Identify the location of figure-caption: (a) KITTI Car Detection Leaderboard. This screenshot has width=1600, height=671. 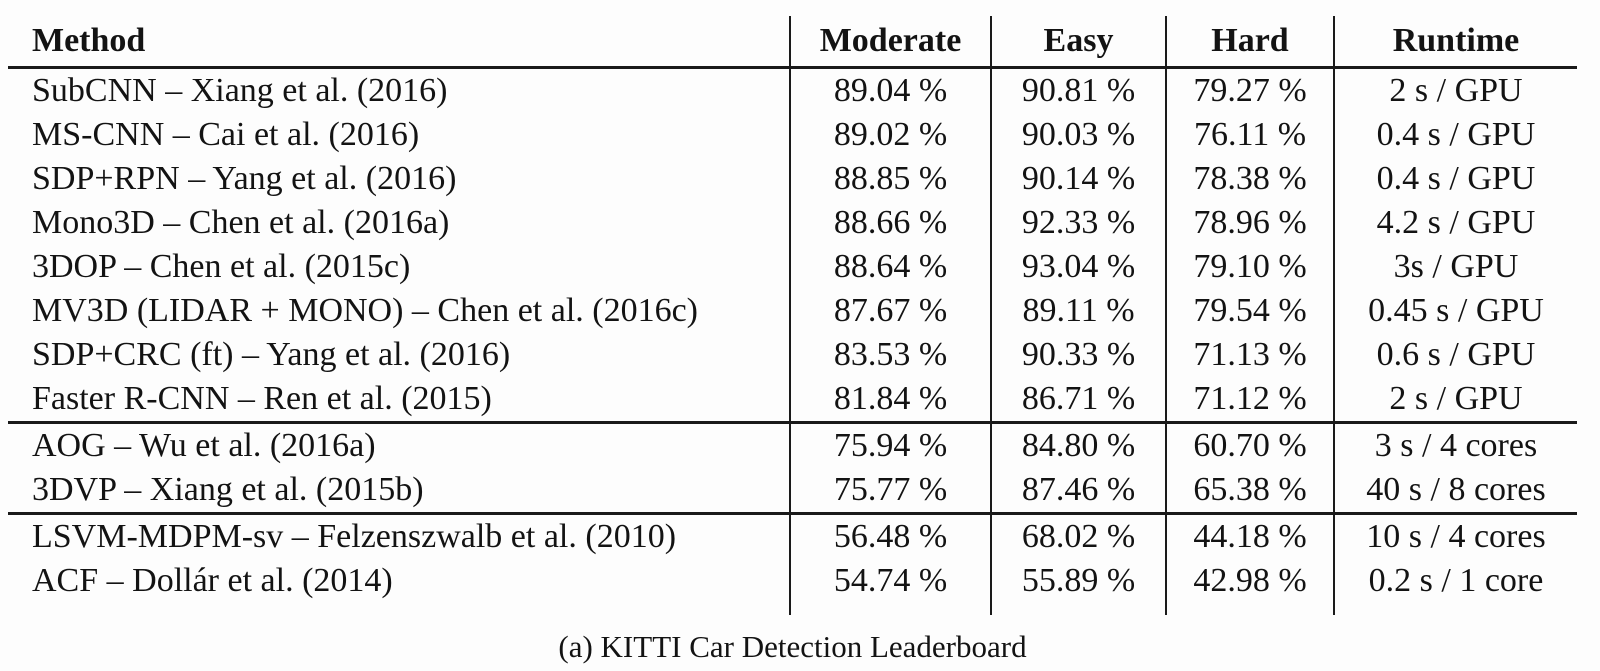
(792, 646).